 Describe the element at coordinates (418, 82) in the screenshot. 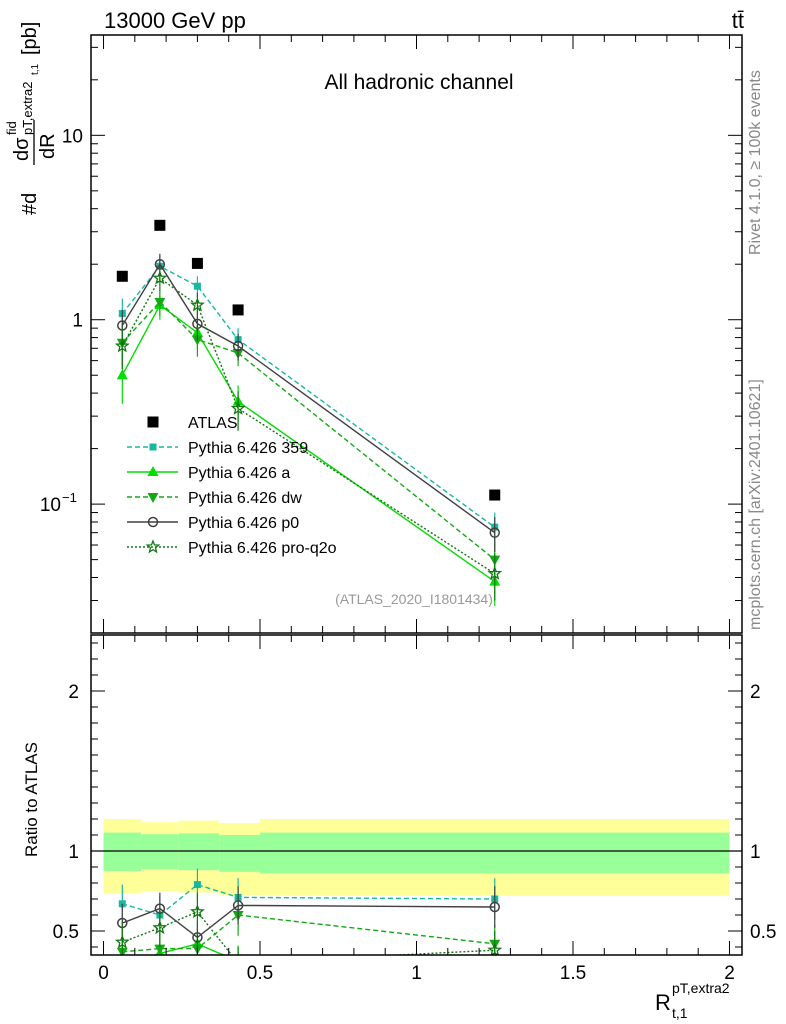

I see `chart-title: All hadronic channel` at that location.